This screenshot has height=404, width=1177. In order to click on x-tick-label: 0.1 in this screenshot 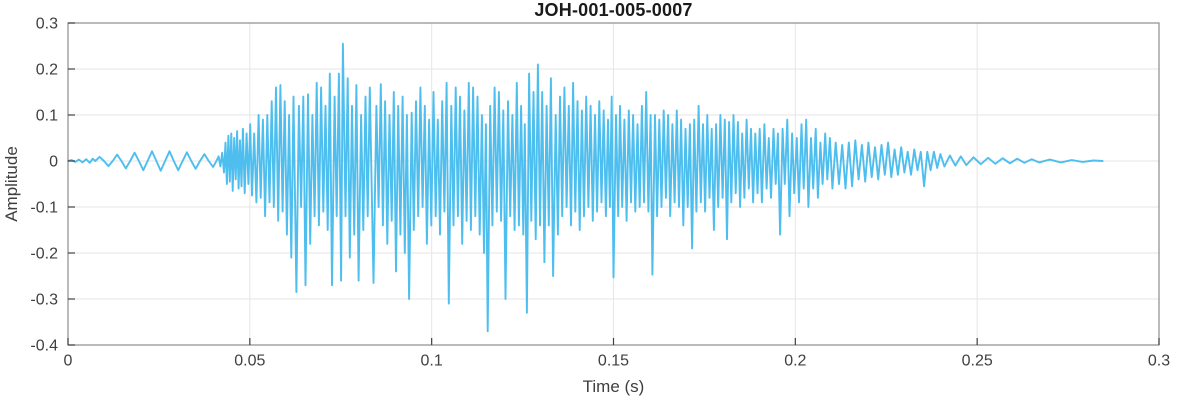, I will do `click(432, 360)`.